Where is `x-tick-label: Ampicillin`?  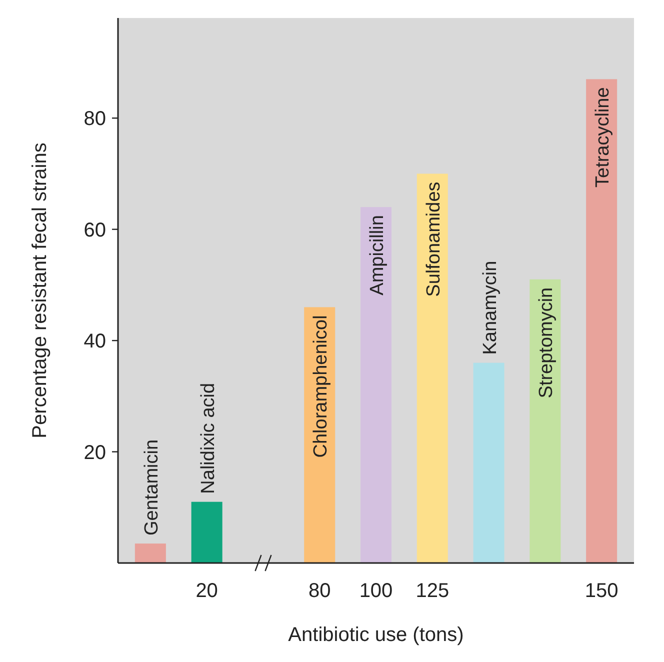
x-tick-label: Ampicillin is located at coordinates (377, 255).